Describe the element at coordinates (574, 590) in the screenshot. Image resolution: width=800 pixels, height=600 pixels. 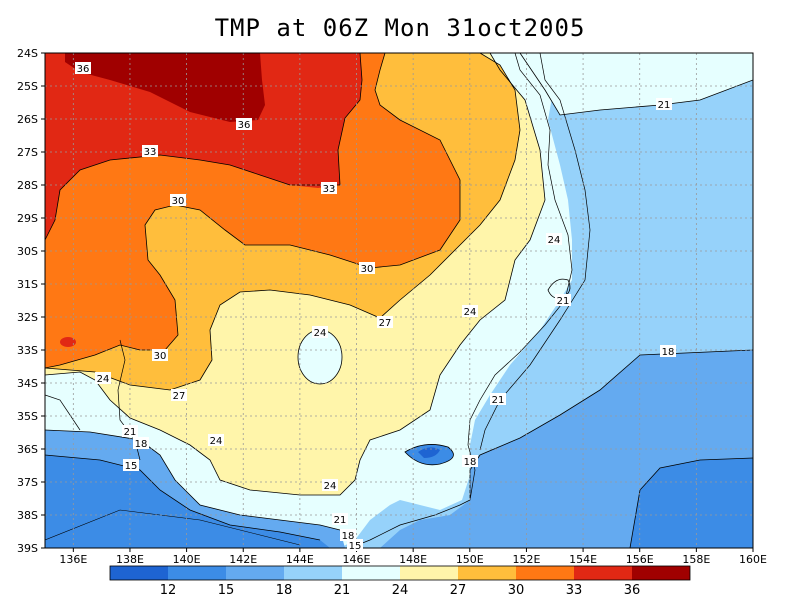
I see `colorbar-label: 33` at that location.